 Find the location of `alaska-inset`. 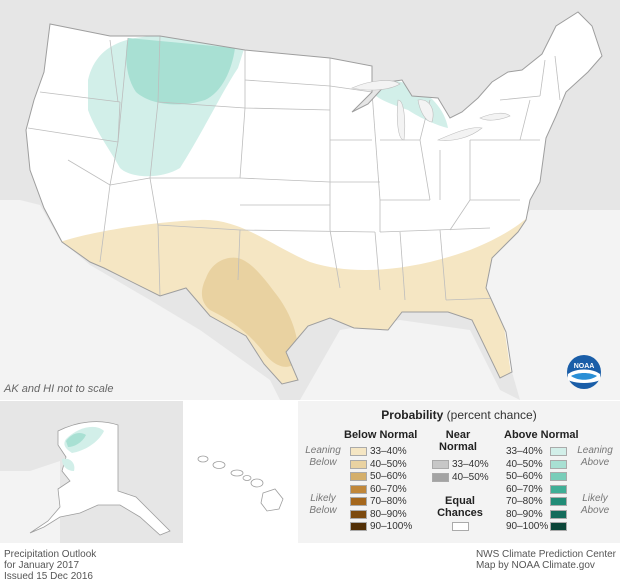

alaska-inset is located at coordinates (91, 472).